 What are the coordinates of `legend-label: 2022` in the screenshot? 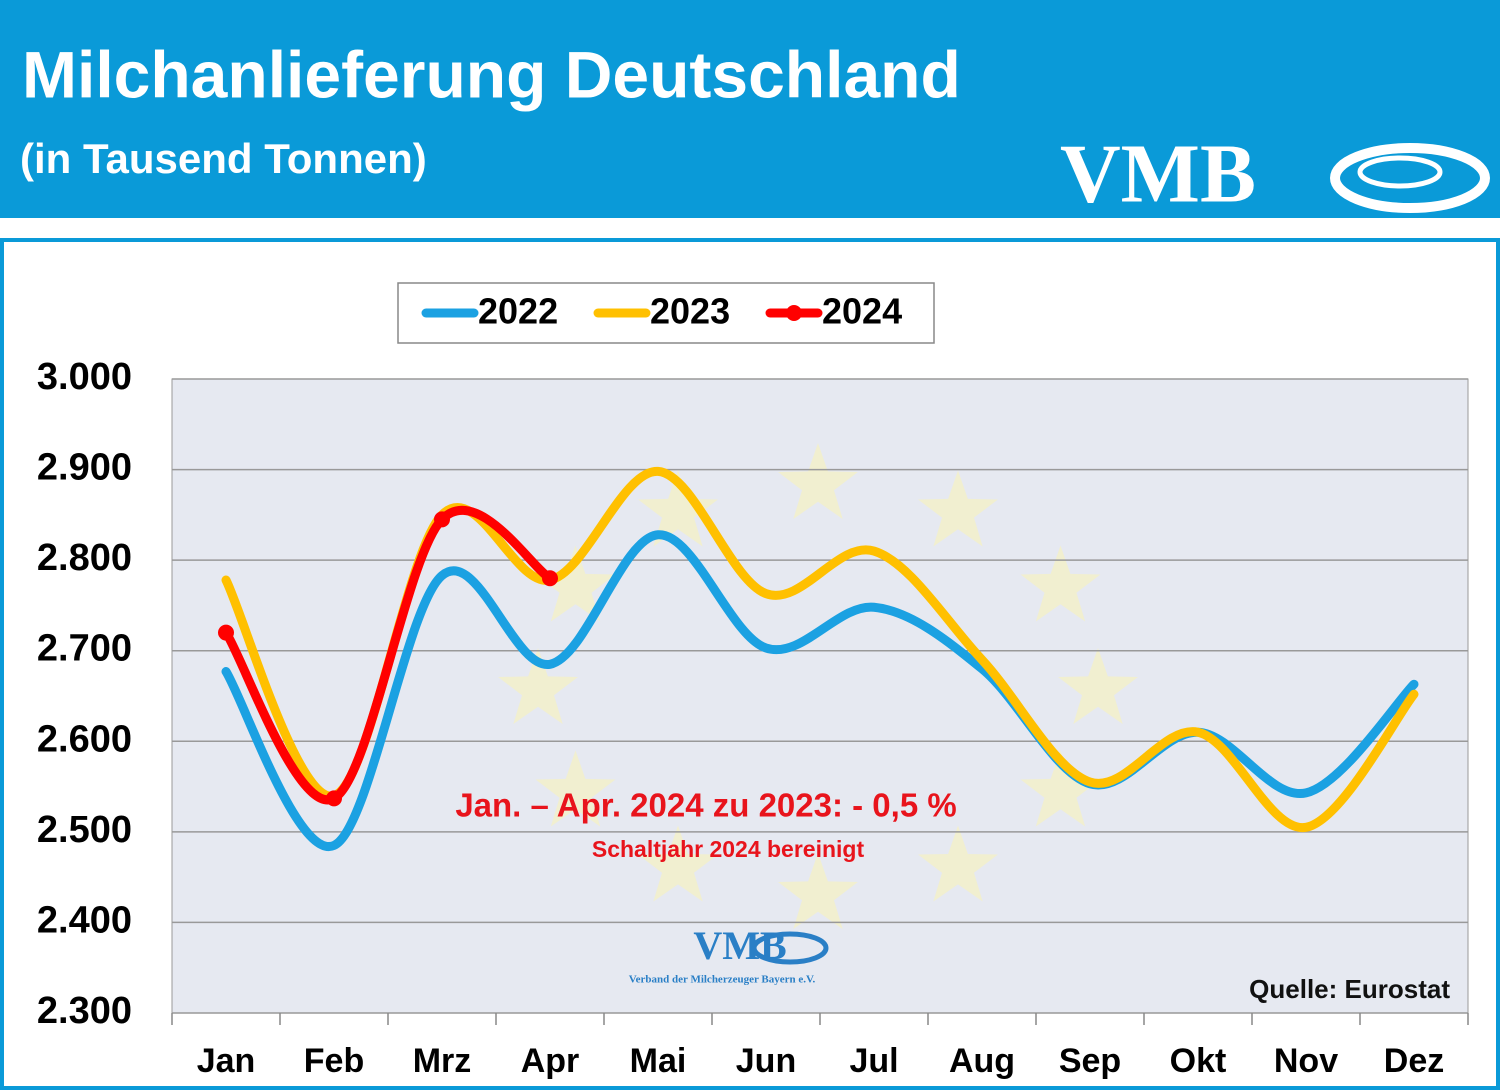 It's located at (518, 311).